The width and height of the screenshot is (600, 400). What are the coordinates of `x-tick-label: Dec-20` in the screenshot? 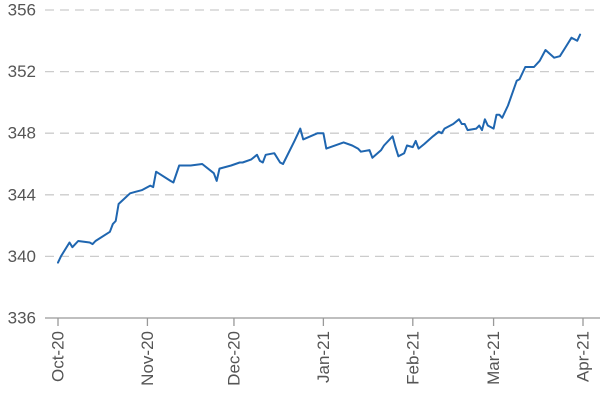 It's located at (233, 358).